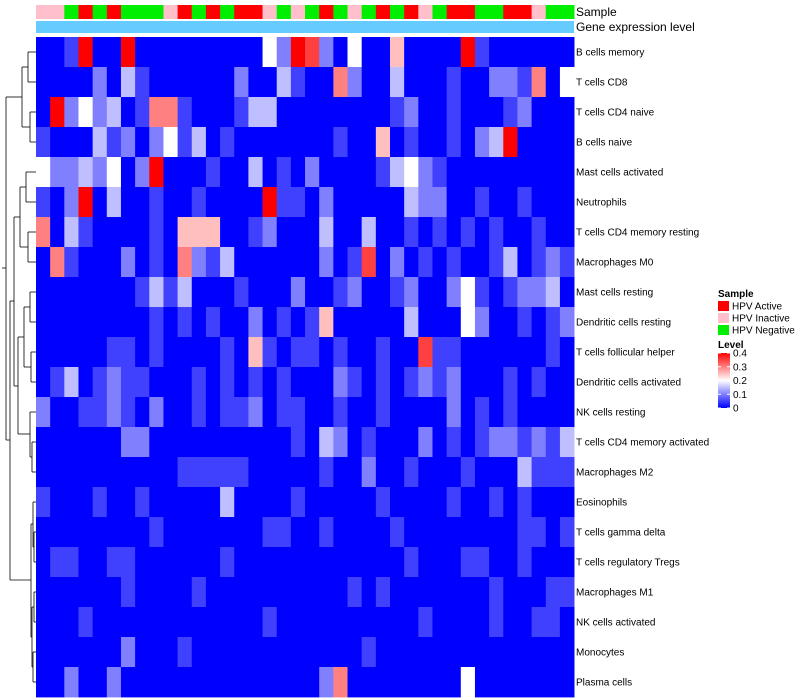 This screenshot has height=700, width=800. Describe the element at coordinates (614, 293) in the screenshot. I see `row-label: Mast cells resting` at that location.